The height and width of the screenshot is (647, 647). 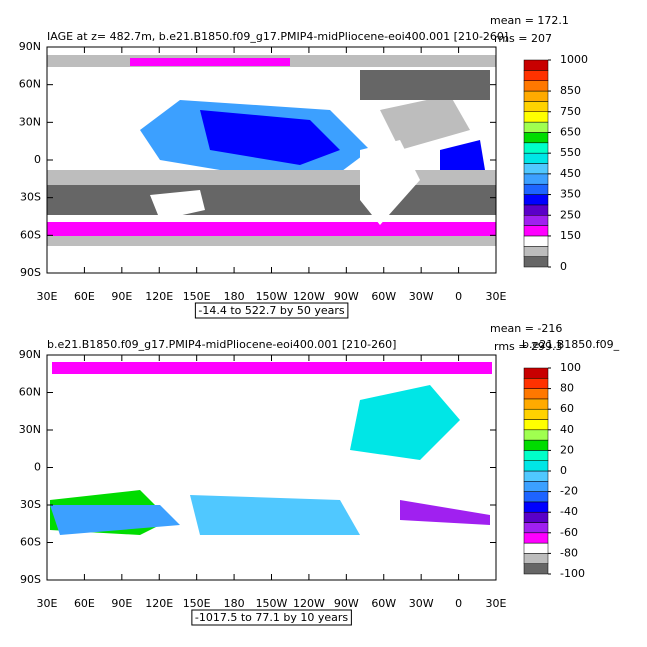 I want to click on range-label: -14.4 to 522.7 by 50 years, so click(x=271, y=310).